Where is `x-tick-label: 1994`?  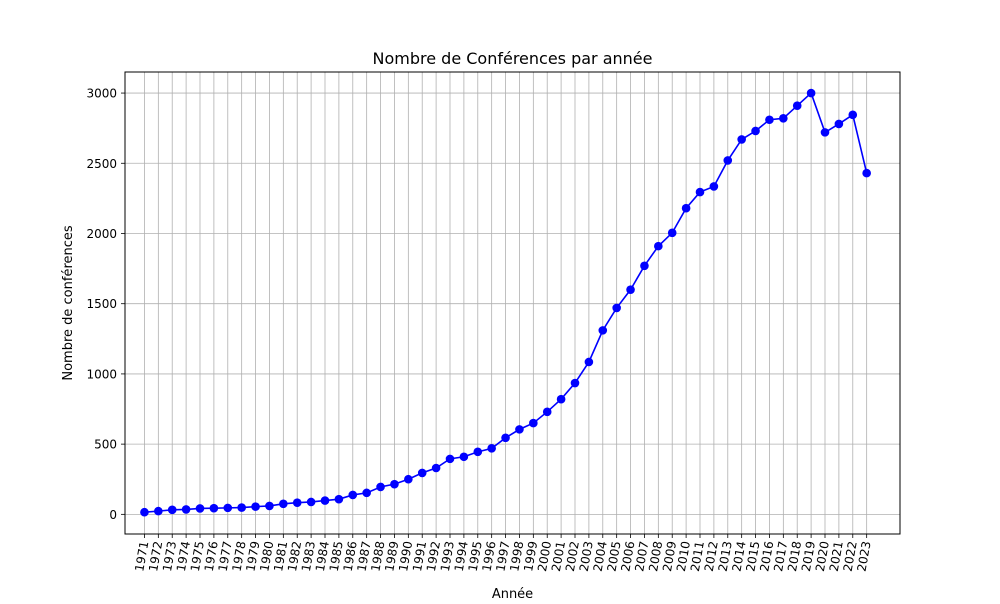
x-tick-label: 1994 is located at coordinates (461, 556).